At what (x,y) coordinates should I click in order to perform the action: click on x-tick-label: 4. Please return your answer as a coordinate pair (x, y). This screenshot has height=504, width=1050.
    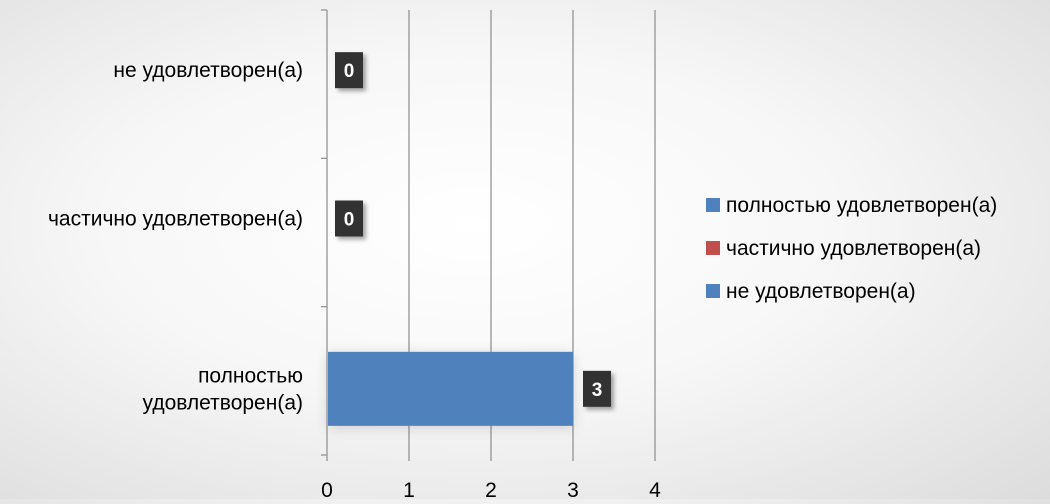
    Looking at the image, I should click on (655, 489).